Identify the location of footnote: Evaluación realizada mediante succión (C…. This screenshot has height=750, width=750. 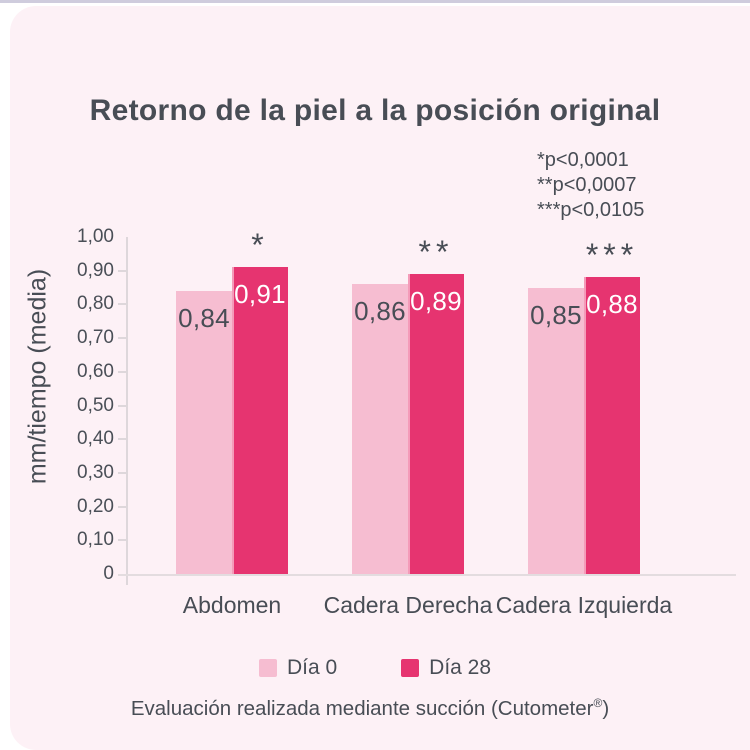
(370, 708).